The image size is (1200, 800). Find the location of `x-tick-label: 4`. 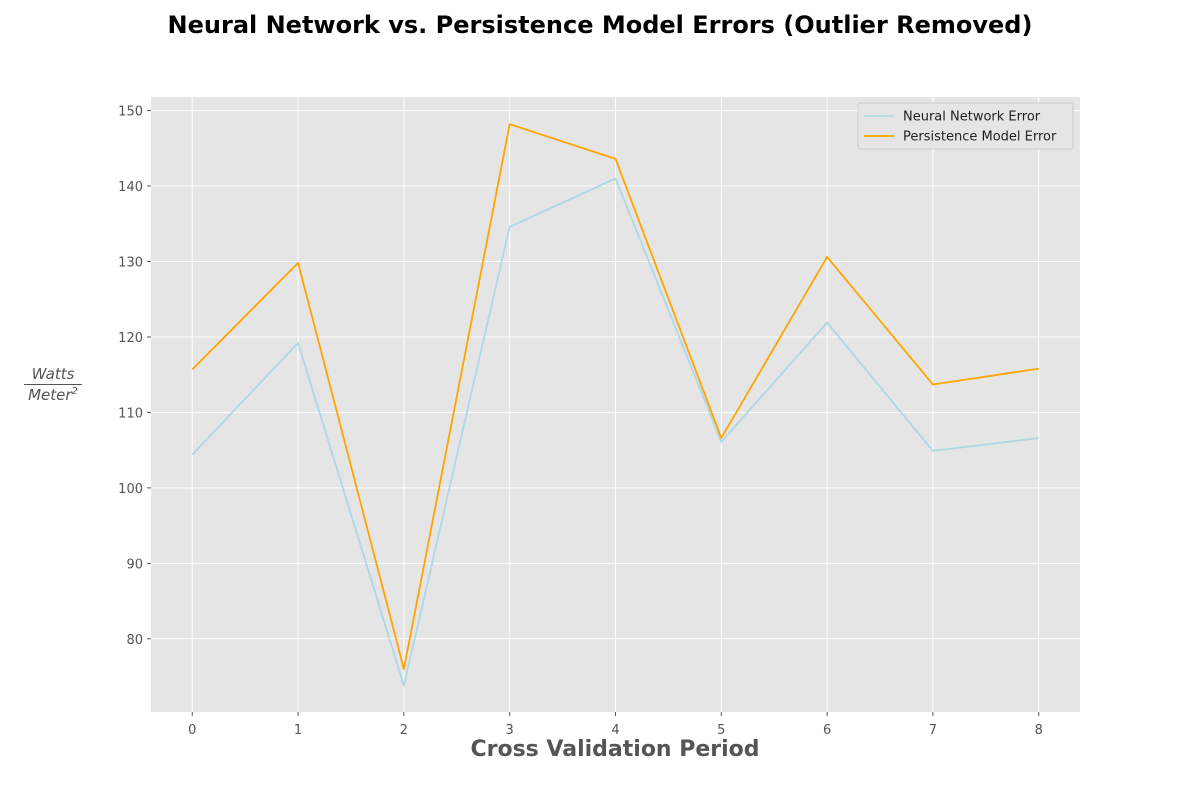

x-tick-label: 4 is located at coordinates (615, 730).